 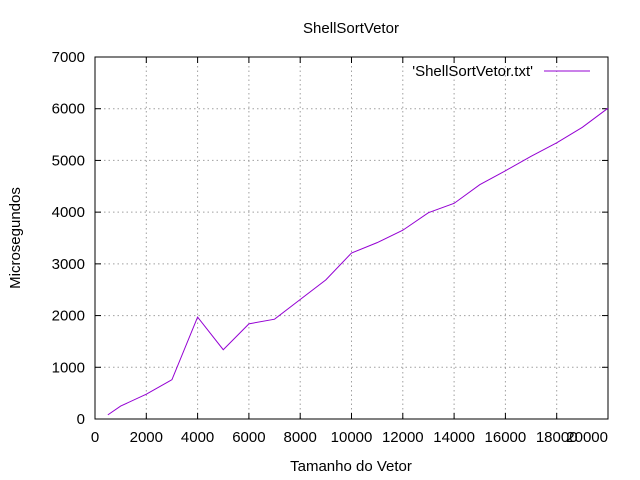 What do you see at coordinates (454, 437) in the screenshot?
I see `x-tick-label: 14000` at bounding box center [454, 437].